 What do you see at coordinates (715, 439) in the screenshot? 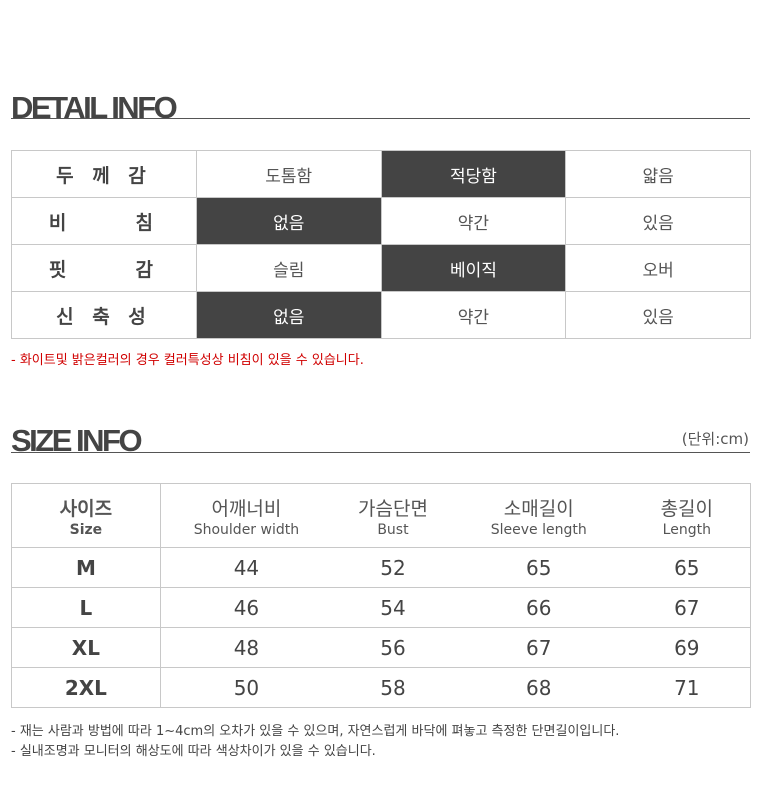
I see `unit-label: (단위:cm)` at bounding box center [715, 439].